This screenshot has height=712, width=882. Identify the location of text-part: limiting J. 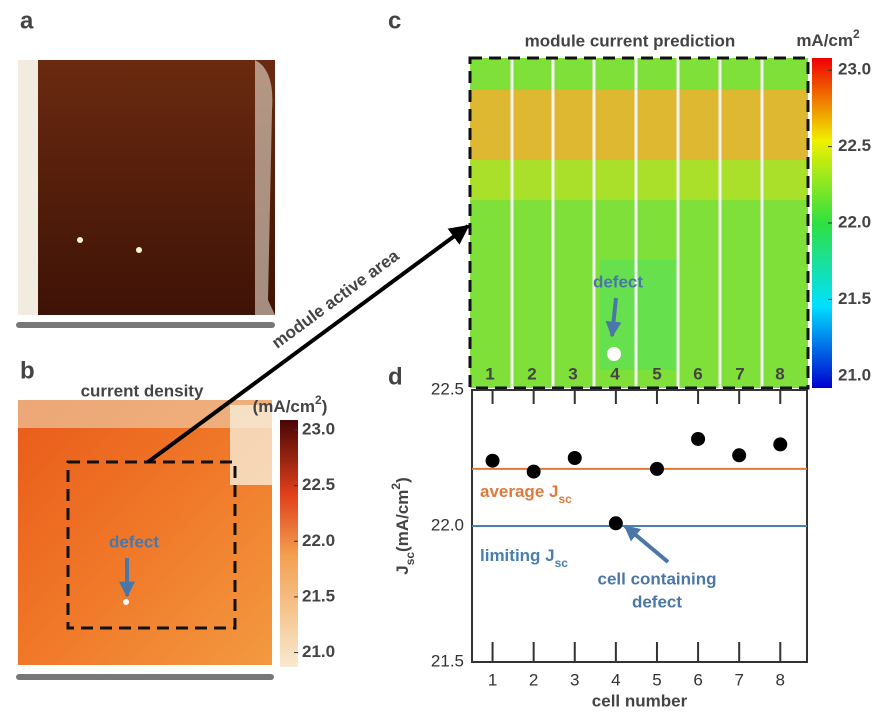
(517, 555).